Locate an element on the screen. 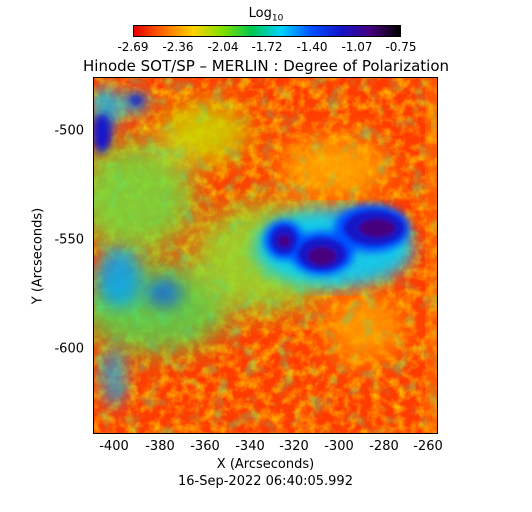 This screenshot has height=512, width=532. colorbar-tick-label: -1.07 is located at coordinates (357, 47).